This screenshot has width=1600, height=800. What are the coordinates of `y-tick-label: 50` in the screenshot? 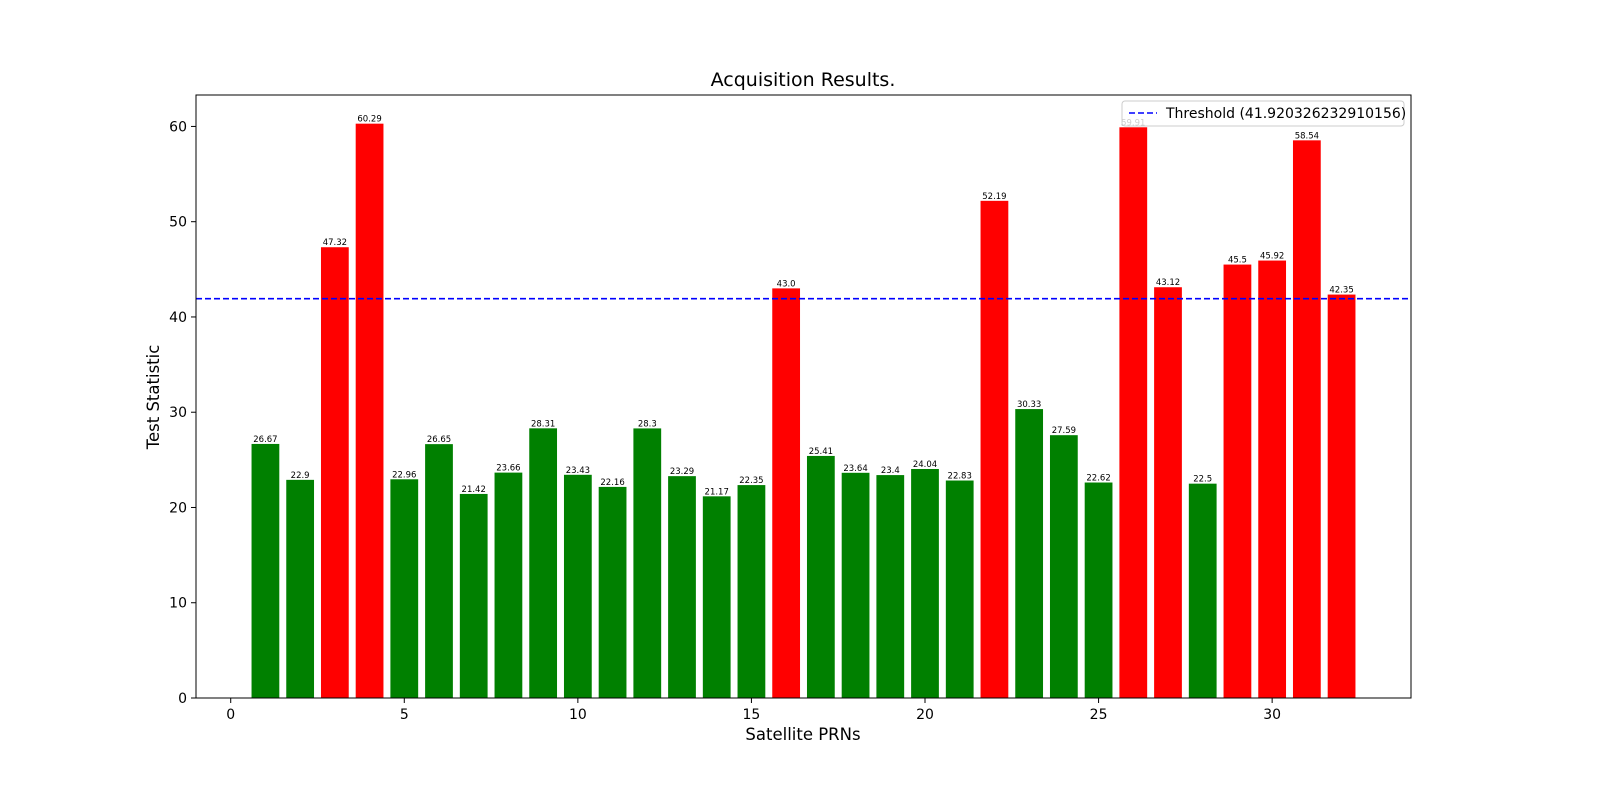 It's located at (178, 223).